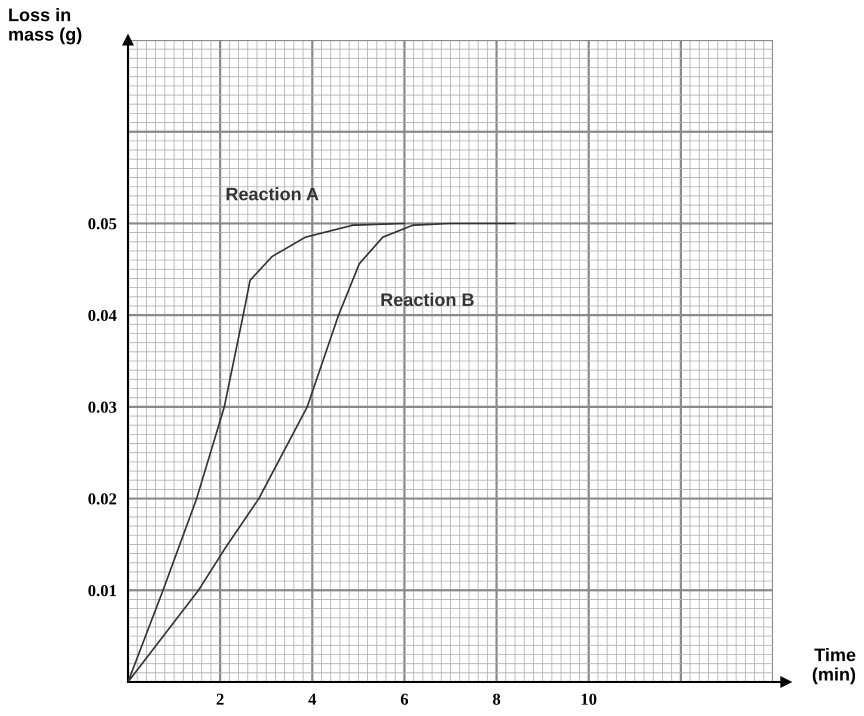  Describe the element at coordinates (102, 316) in the screenshot. I see `y-tick-label: 0.04` at that location.